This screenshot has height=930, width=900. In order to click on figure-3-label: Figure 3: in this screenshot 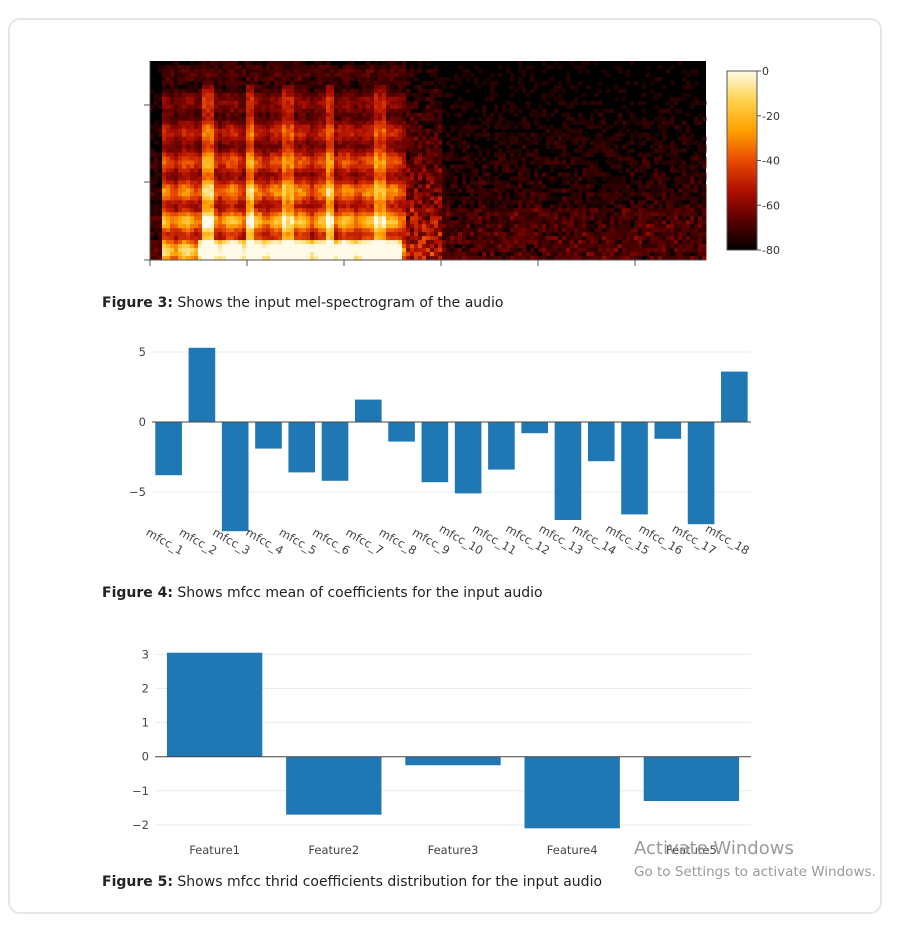, I will do `click(137, 303)`.